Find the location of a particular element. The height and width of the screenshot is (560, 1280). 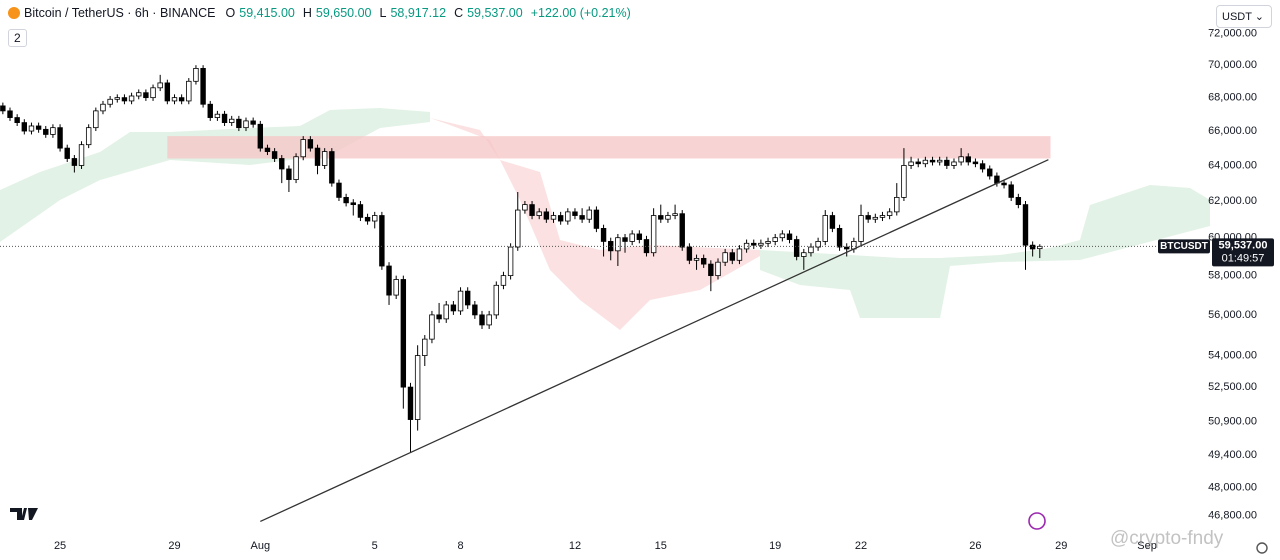

logo is located at coordinates (24, 514).